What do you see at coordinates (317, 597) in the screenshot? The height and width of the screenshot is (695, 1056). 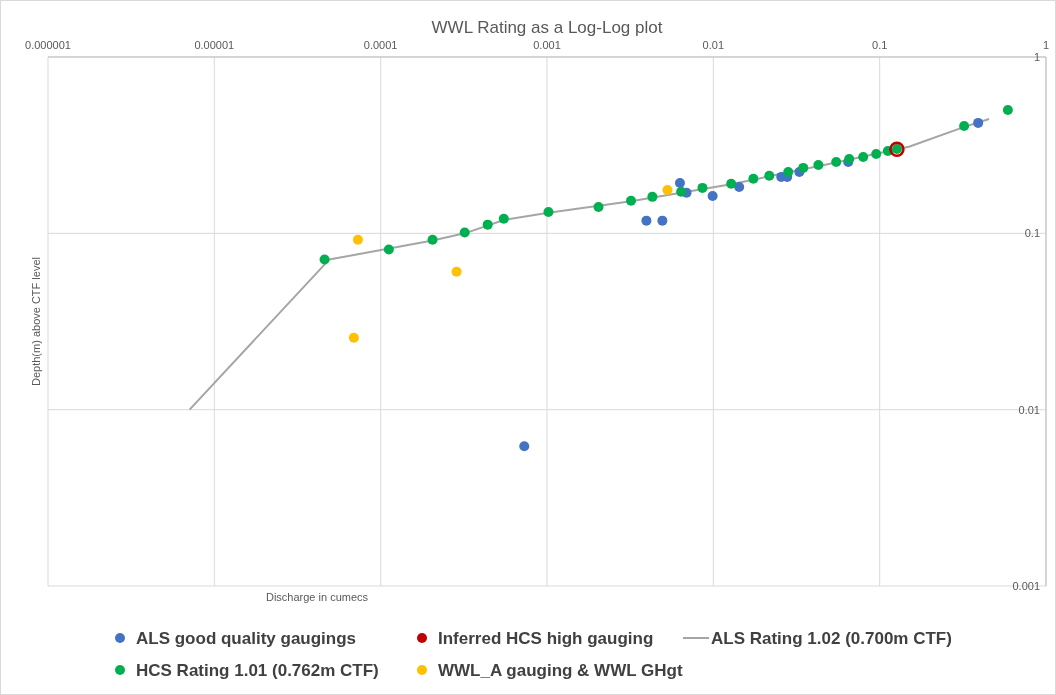 I see `x-axis-title: Discharge in cumecs` at bounding box center [317, 597].